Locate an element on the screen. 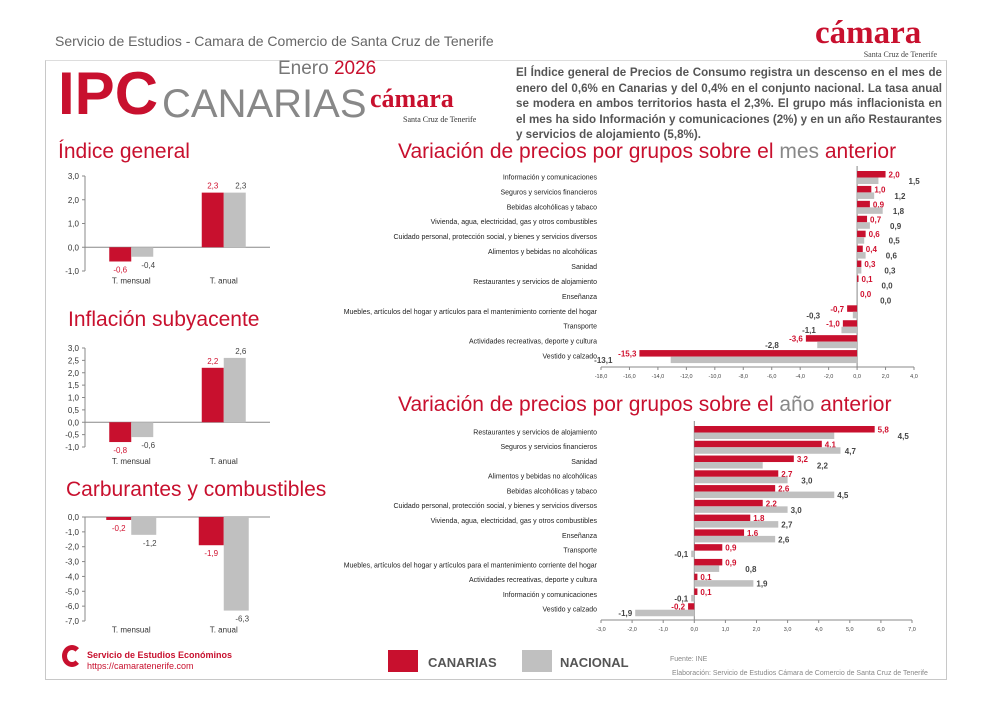 The width and height of the screenshot is (991, 703). y-tick-label: 2,5 is located at coordinates (74, 360).